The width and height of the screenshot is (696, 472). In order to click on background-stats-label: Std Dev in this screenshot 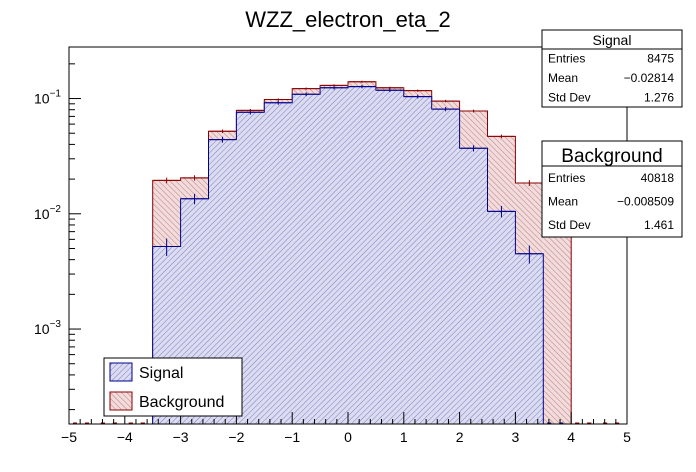, I will do `click(569, 225)`.